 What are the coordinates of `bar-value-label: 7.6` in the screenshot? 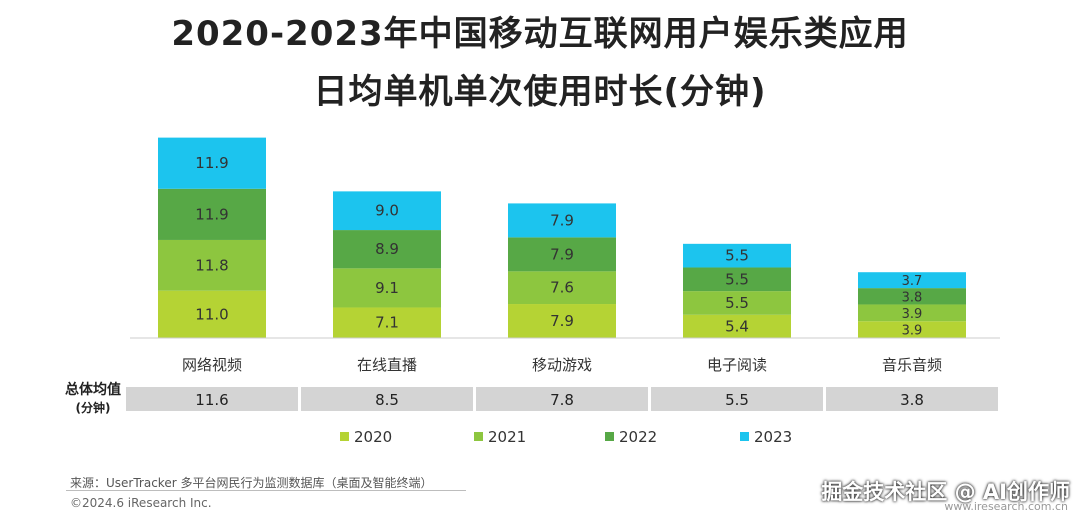 It's located at (562, 288).